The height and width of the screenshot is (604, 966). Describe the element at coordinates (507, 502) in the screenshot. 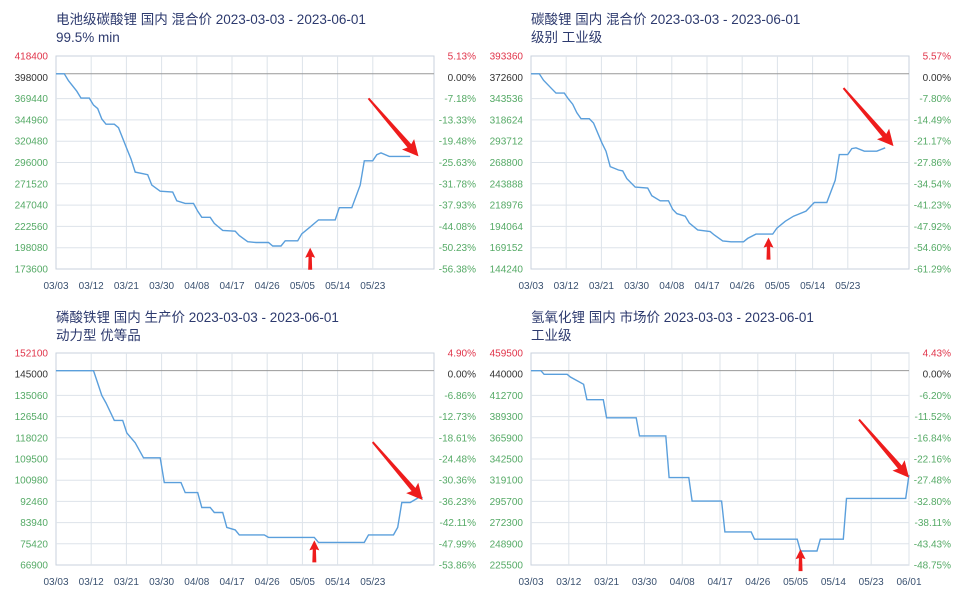

I see `y-left-tick-label: 295700` at that location.